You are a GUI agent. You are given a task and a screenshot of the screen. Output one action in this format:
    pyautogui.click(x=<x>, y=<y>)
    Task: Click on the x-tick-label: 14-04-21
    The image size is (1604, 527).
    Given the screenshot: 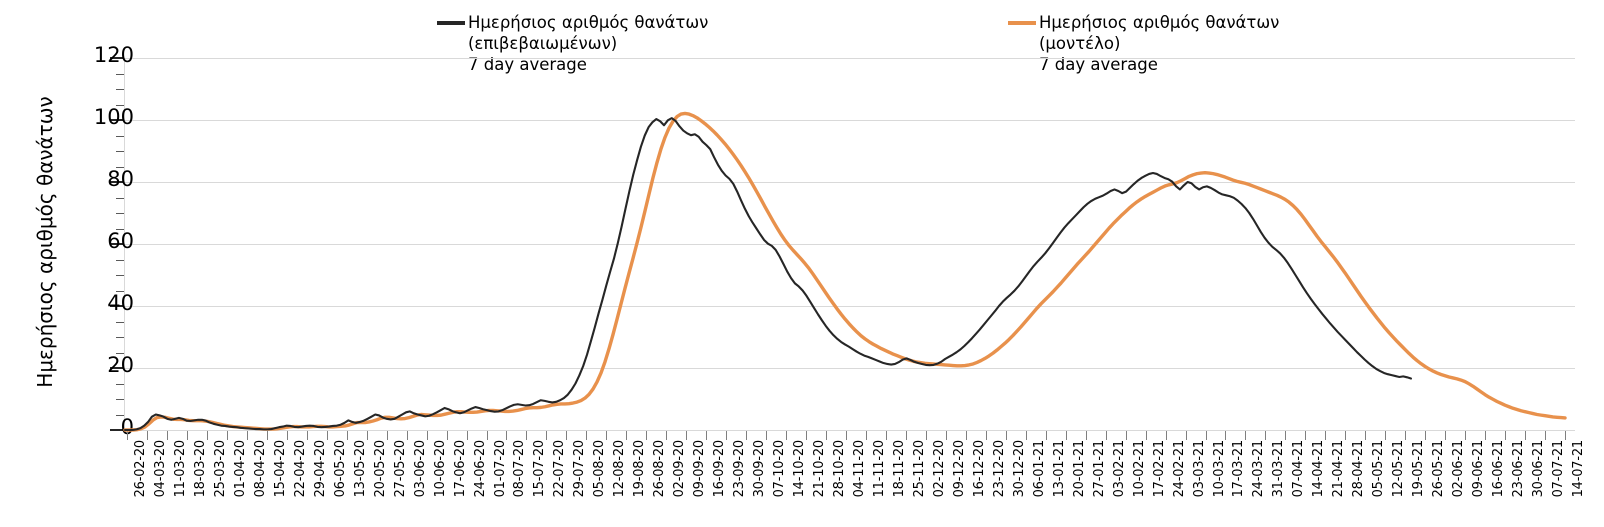 What is the action you would take?
    pyautogui.click(x=1319, y=469)
    